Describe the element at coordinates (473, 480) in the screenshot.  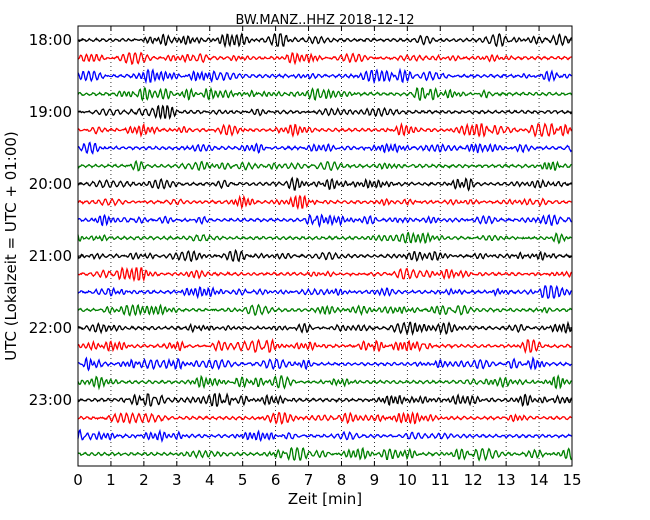
I see `x-tick-label: 12` at that location.